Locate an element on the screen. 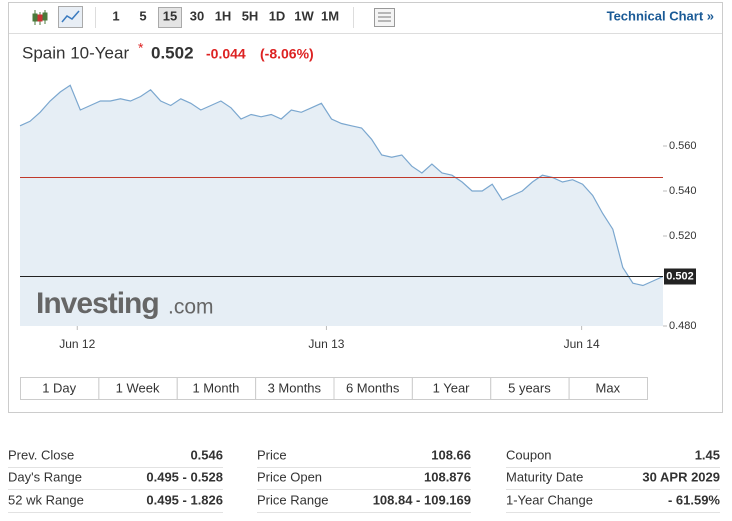 Image resolution: width=732 pixels, height=521 pixels. interval-button: 1W is located at coordinates (304, 15).